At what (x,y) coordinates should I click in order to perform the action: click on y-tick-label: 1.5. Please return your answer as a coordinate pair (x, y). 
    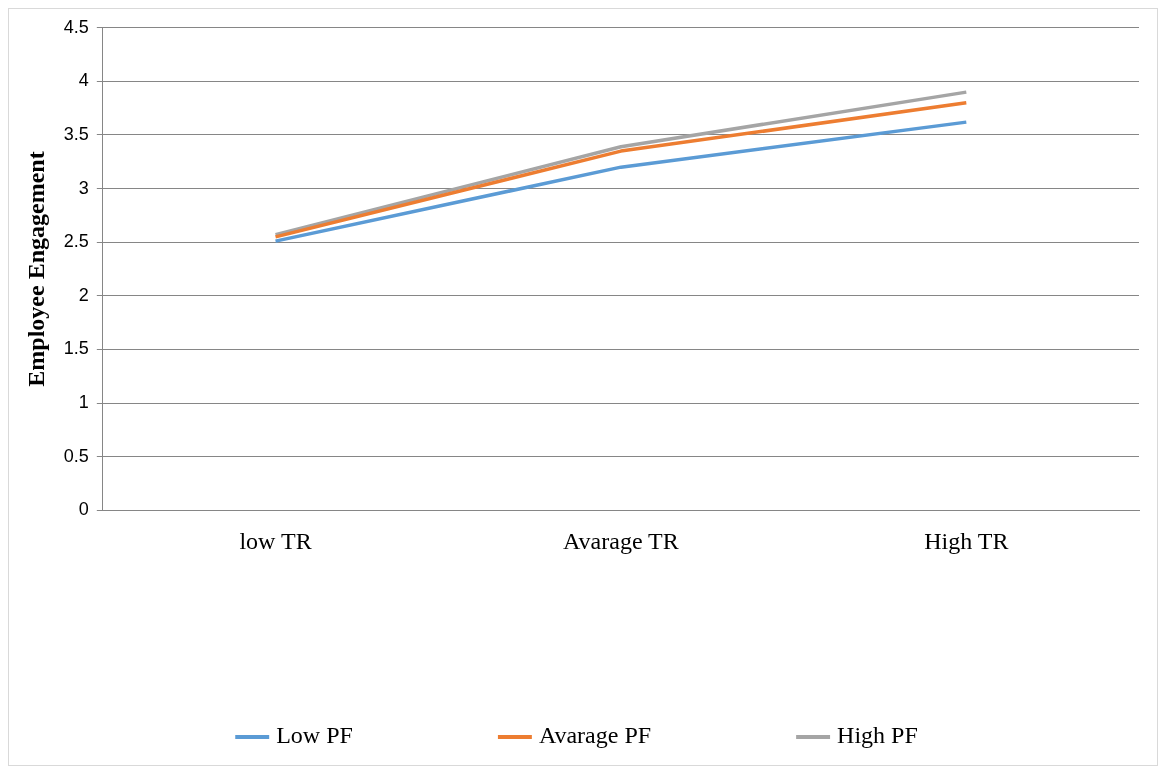
    Looking at the image, I should click on (76, 348).